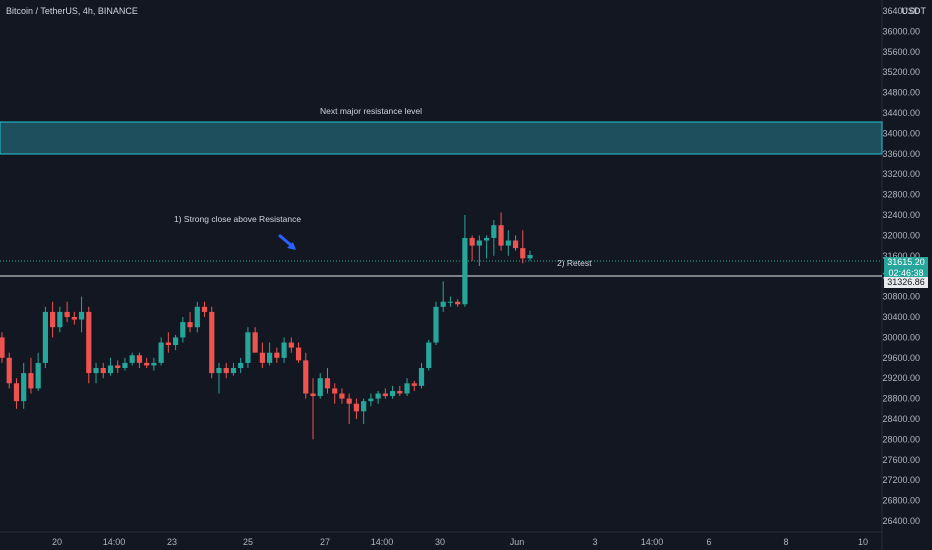  Describe the element at coordinates (901, 399) in the screenshot. I see `price-tick-label: 28800.00` at that location.